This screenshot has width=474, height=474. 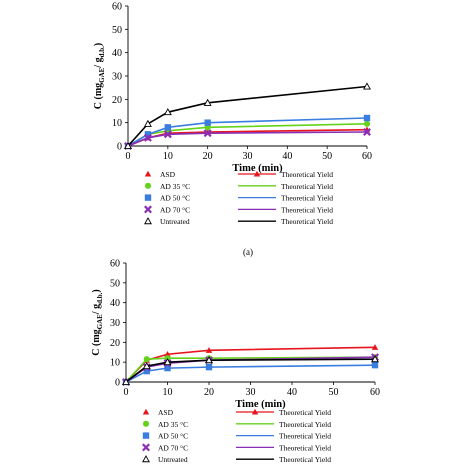 What do you see at coordinates (327, 156) in the screenshot?
I see `x-tick-label: 50` at bounding box center [327, 156].